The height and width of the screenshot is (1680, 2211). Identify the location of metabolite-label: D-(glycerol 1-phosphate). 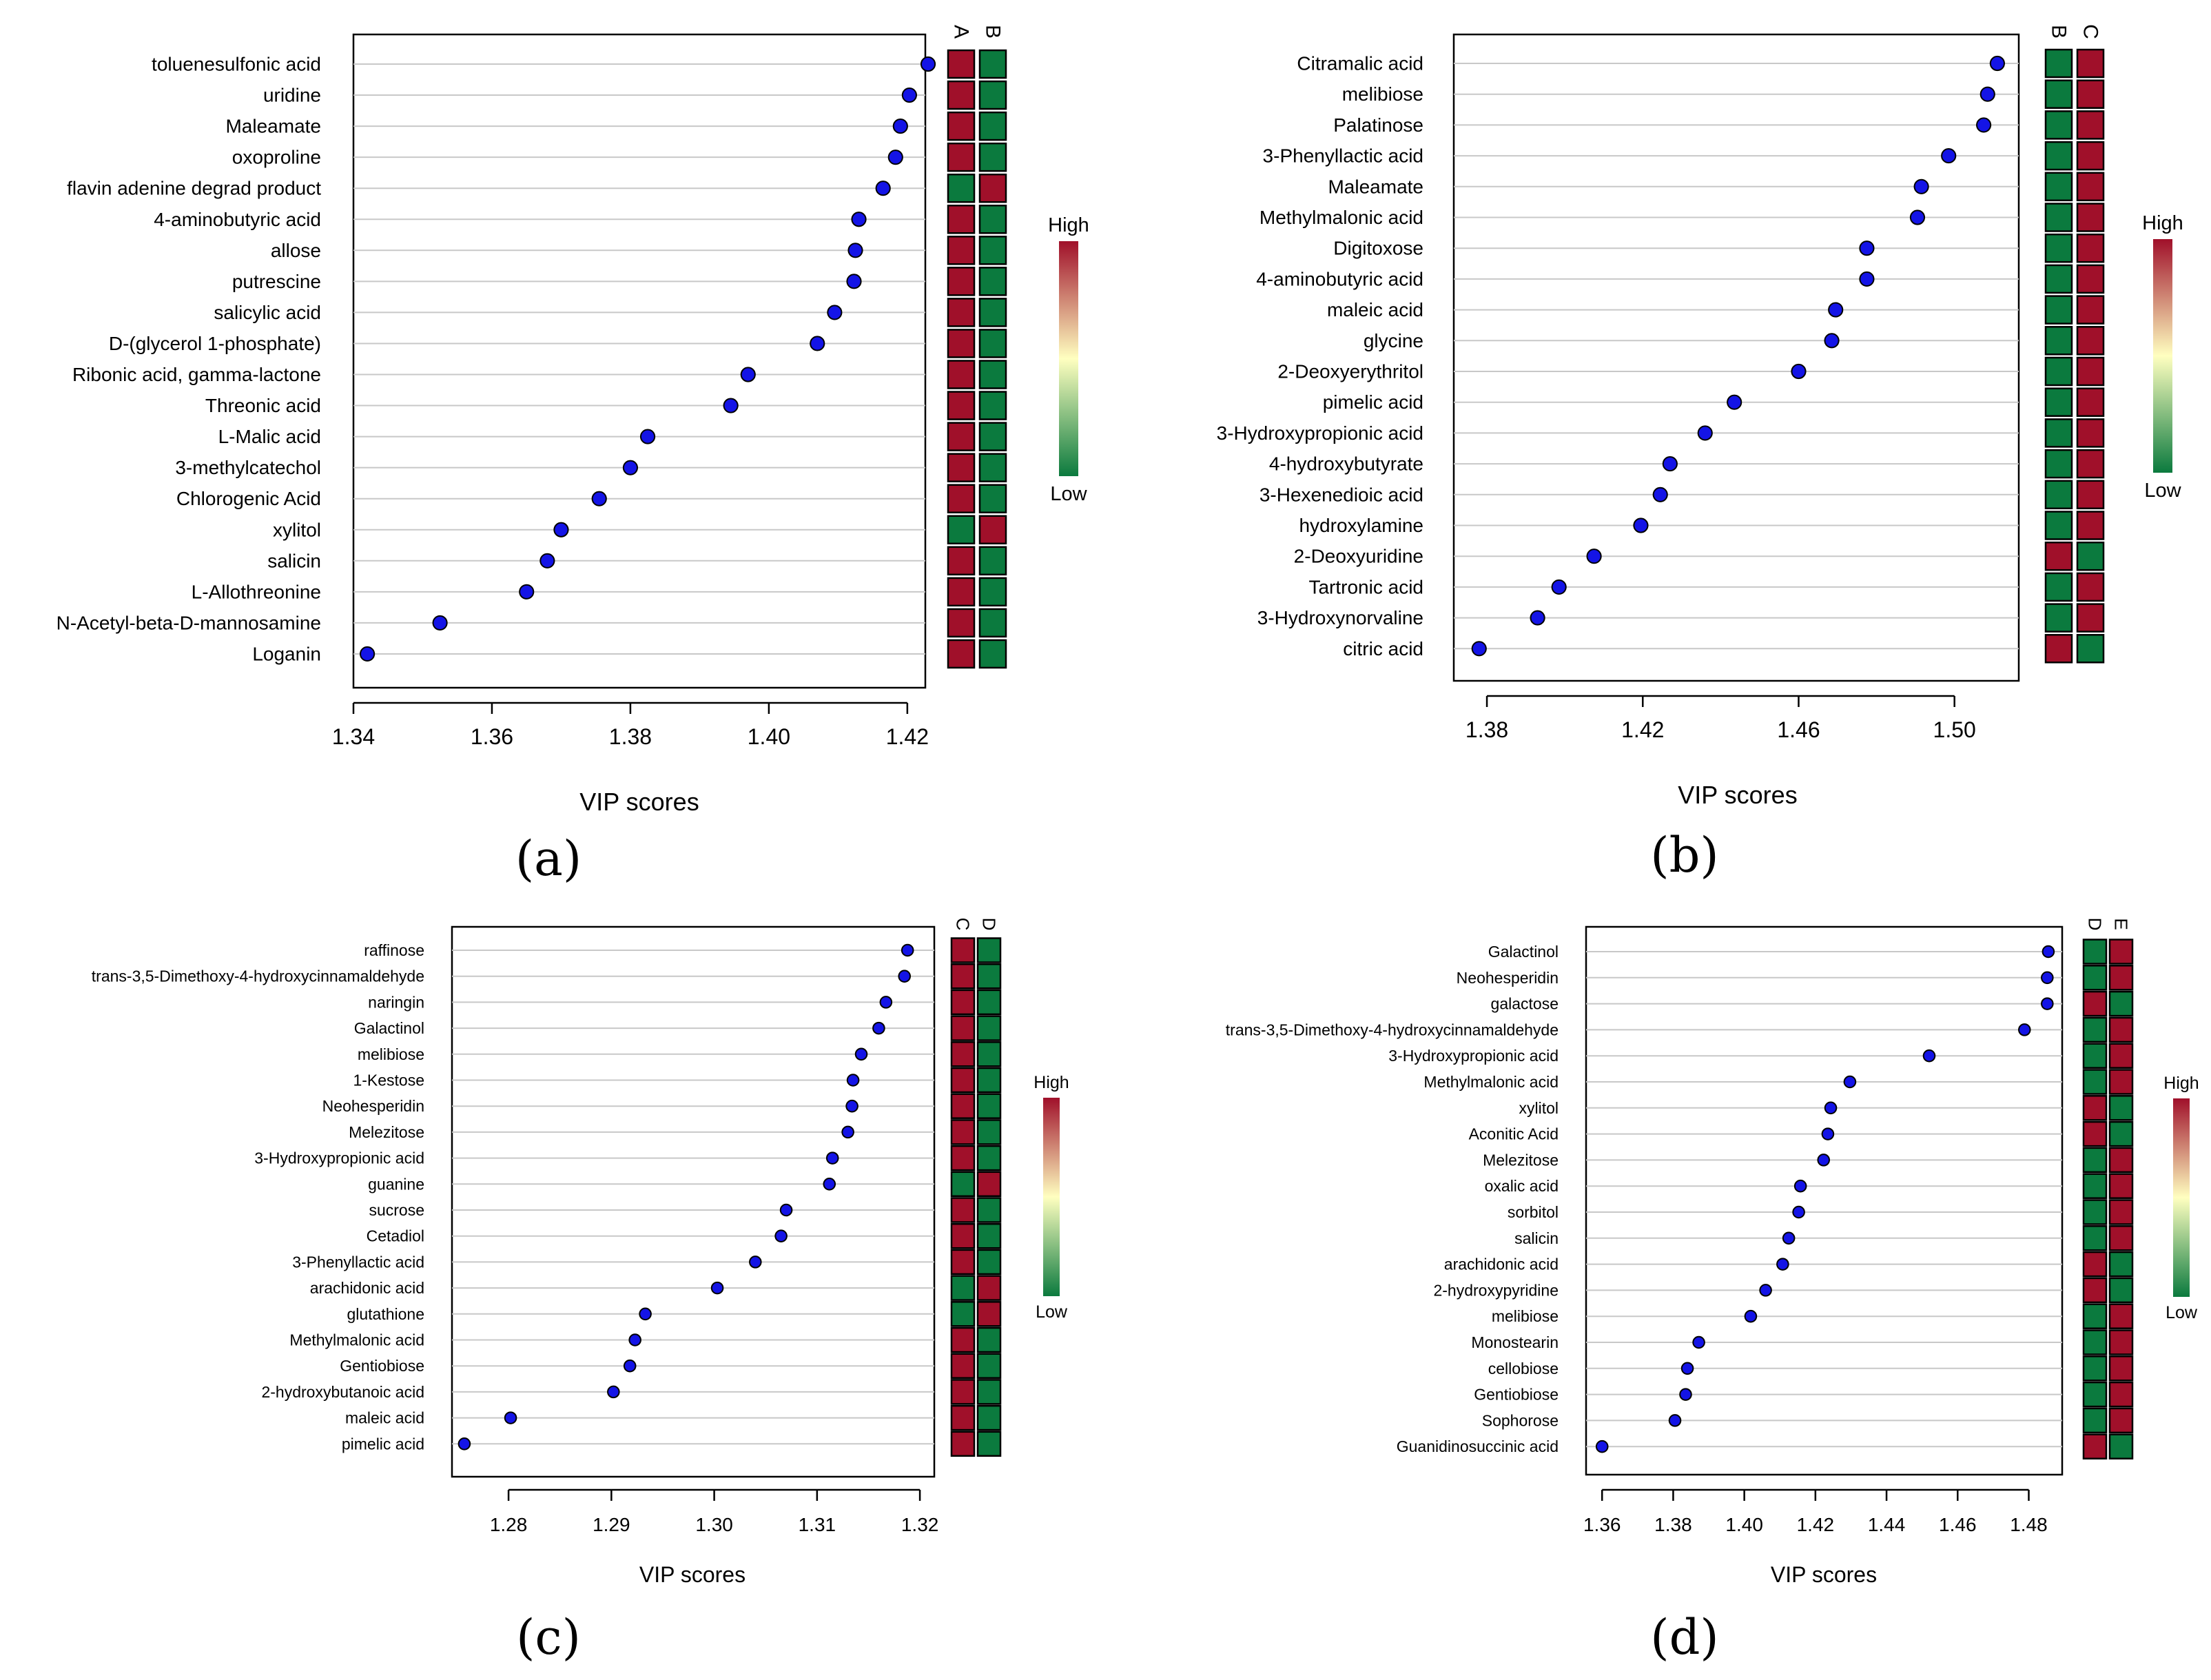
(215, 343).